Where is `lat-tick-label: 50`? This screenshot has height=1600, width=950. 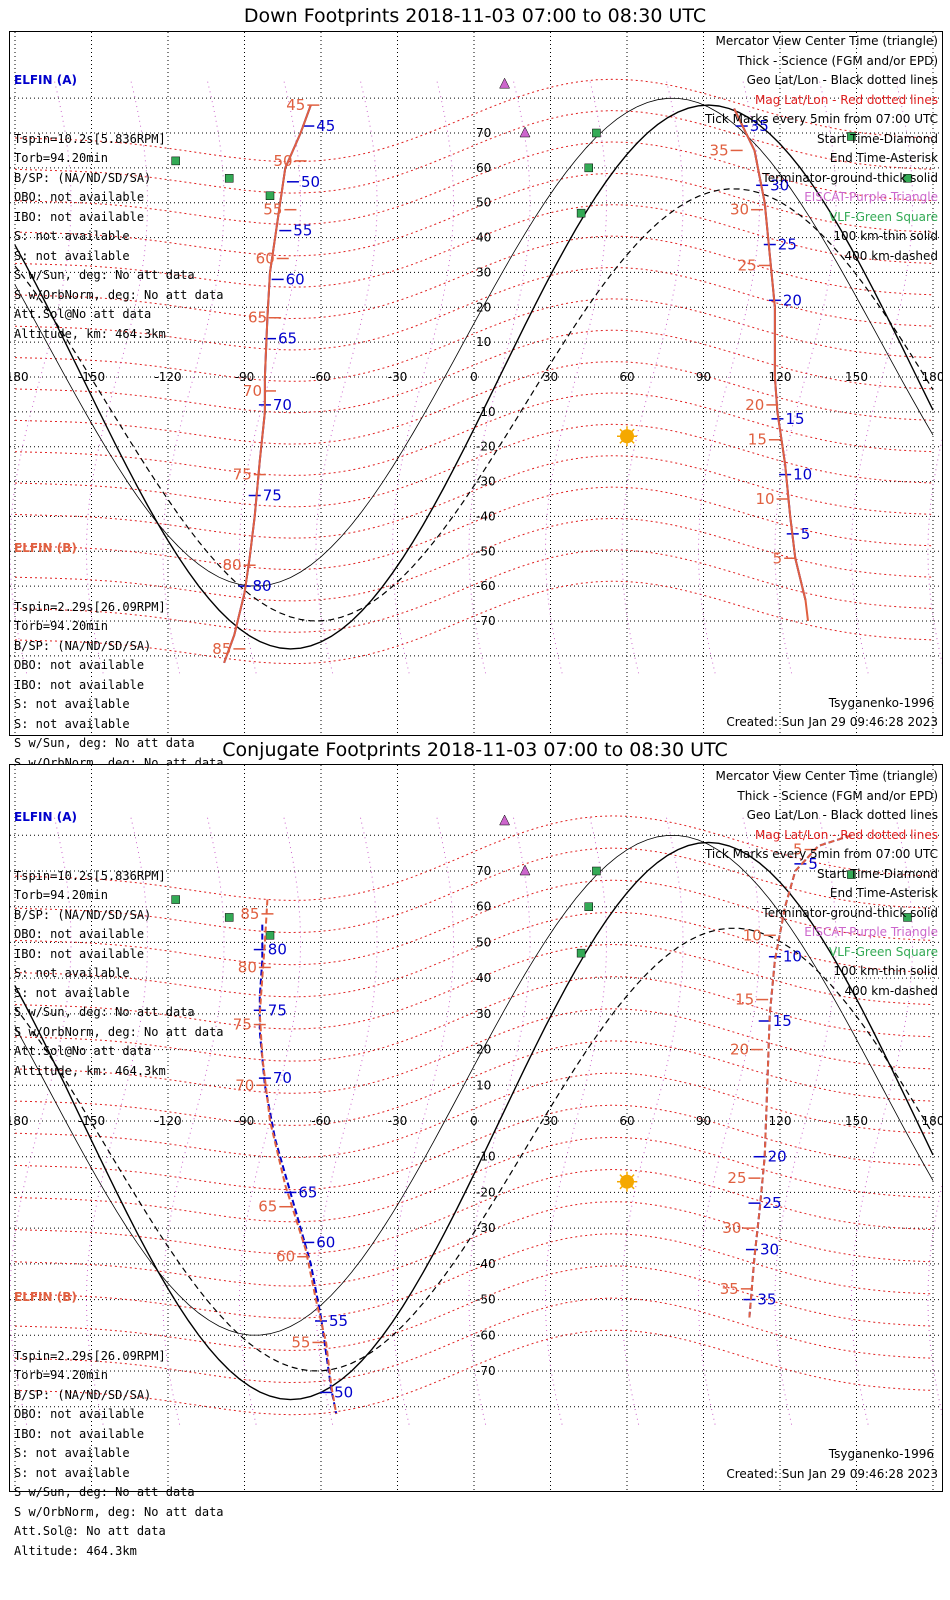 lat-tick-label: 50 is located at coordinates (483, 942).